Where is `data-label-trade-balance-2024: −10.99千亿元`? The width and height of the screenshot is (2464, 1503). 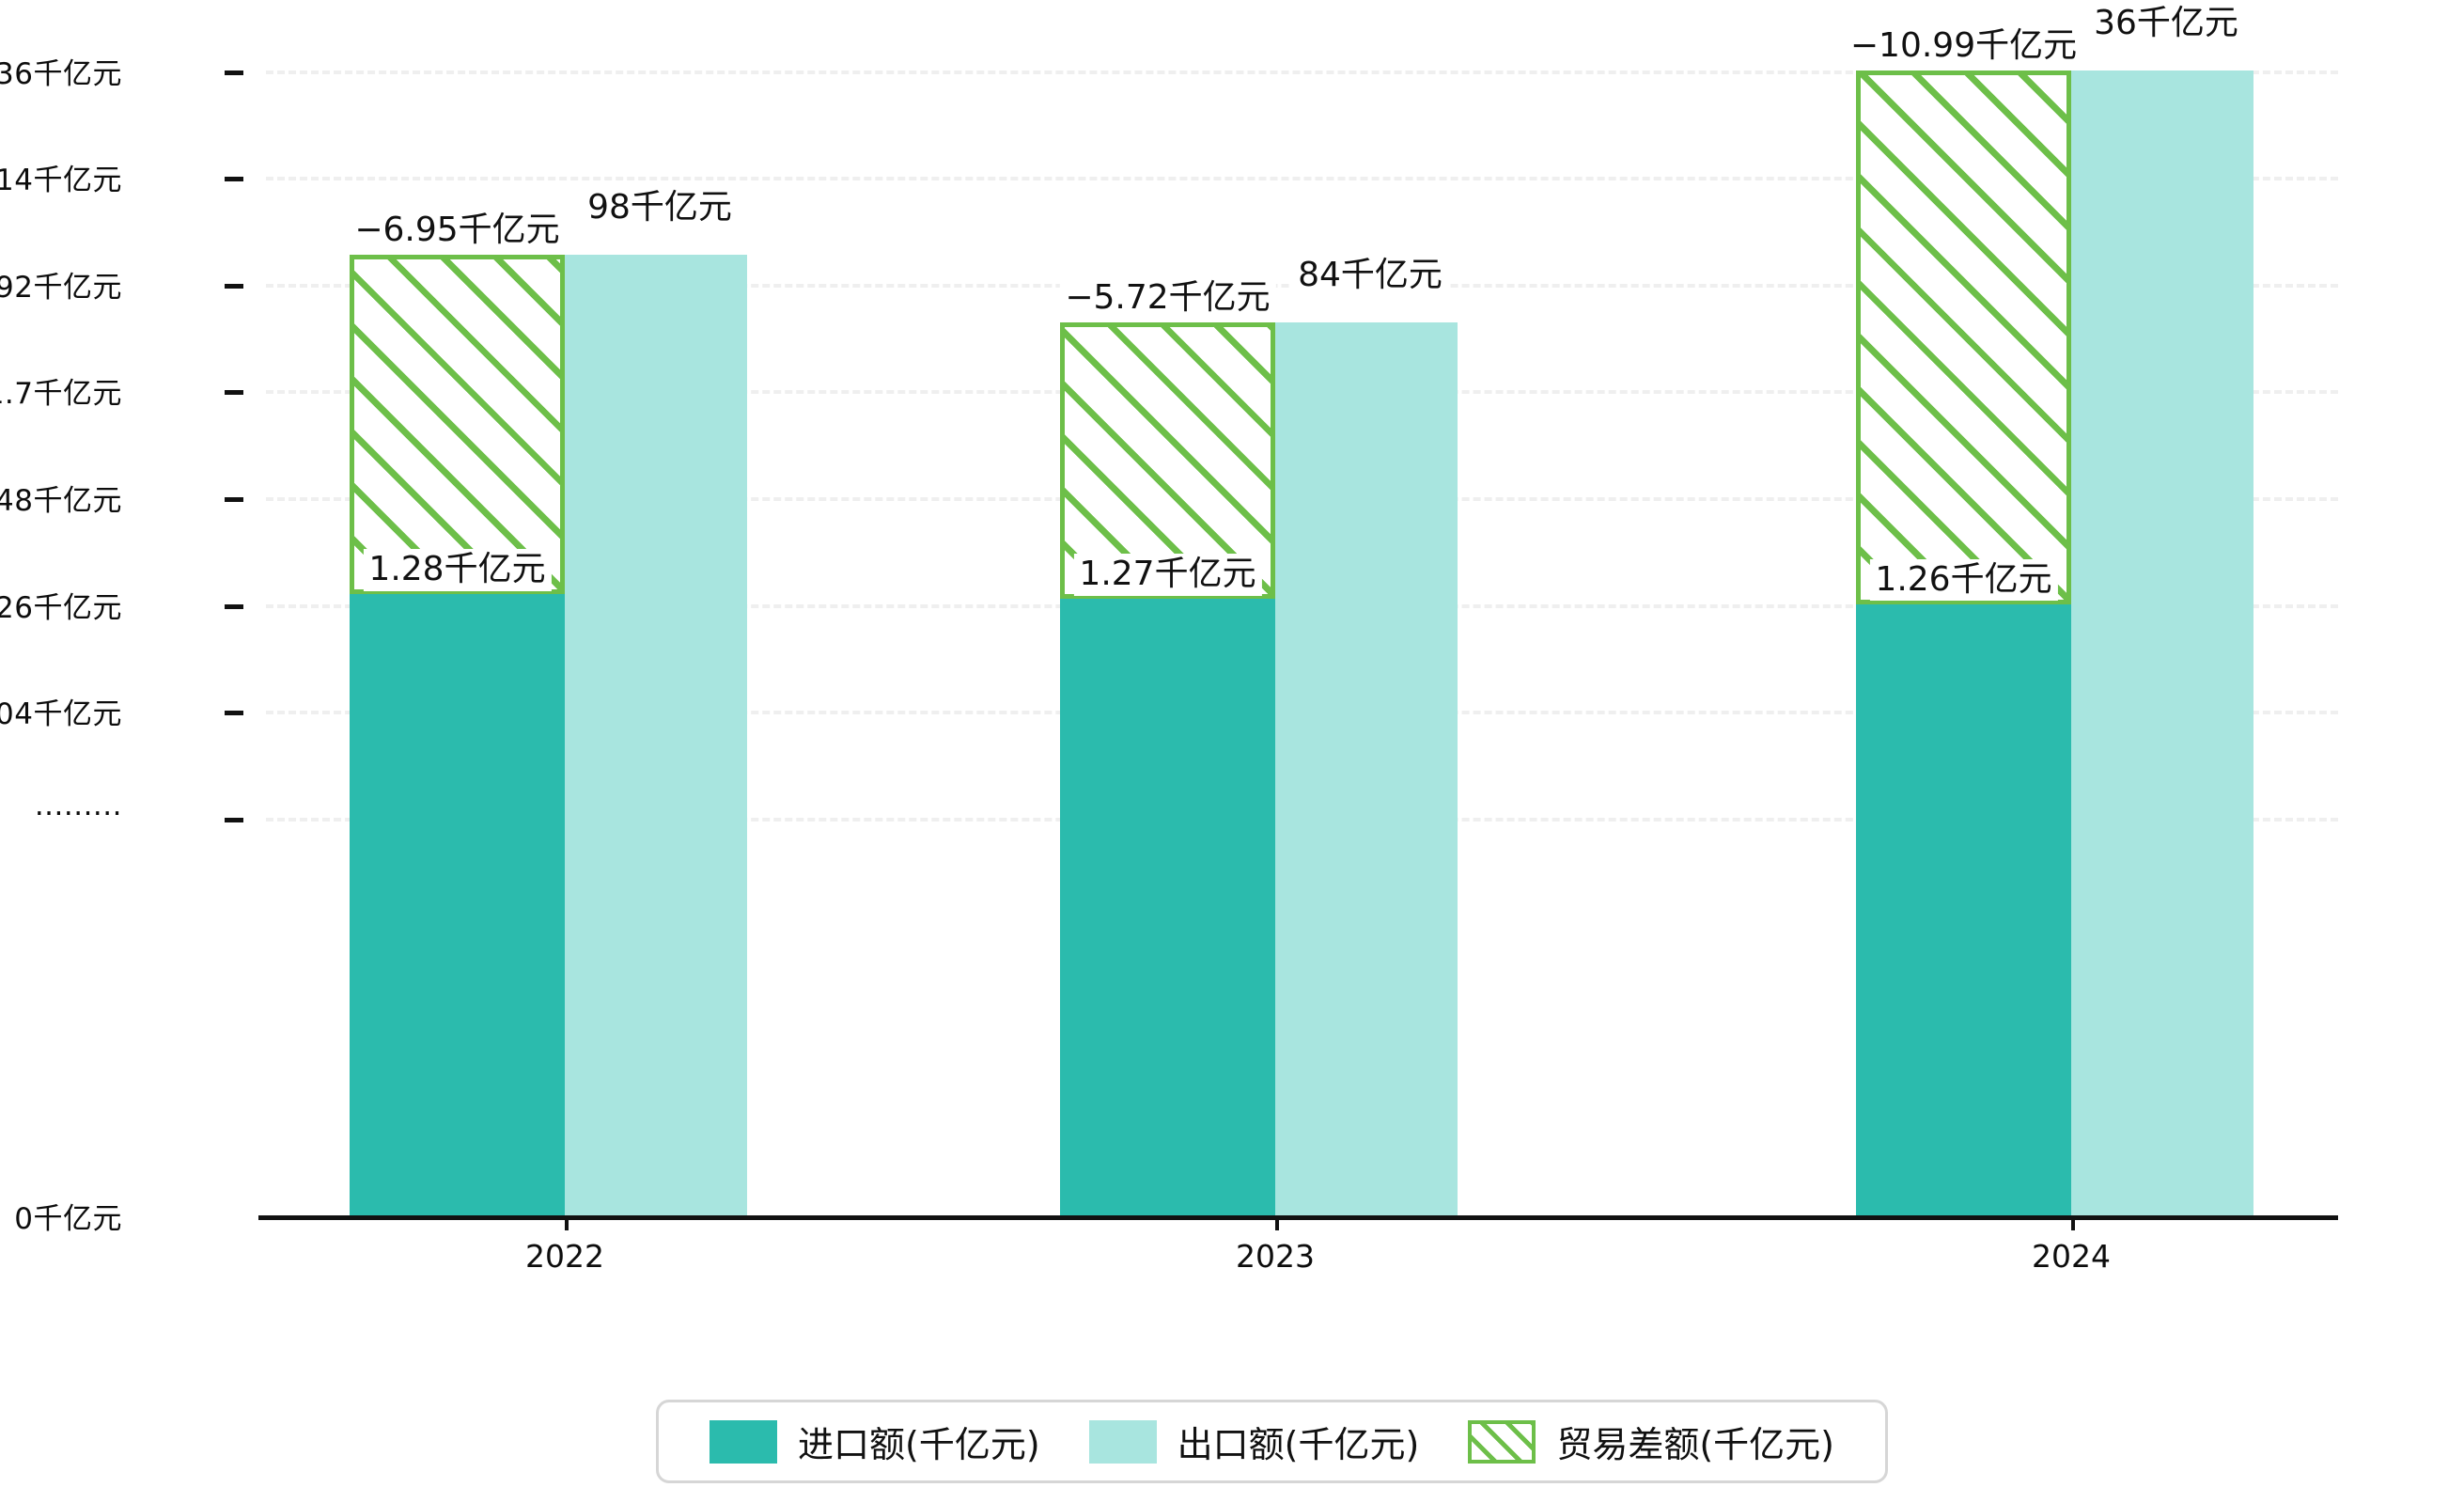
data-label-trade-balance-2024: −10.99千亿元 is located at coordinates (1963, 46).